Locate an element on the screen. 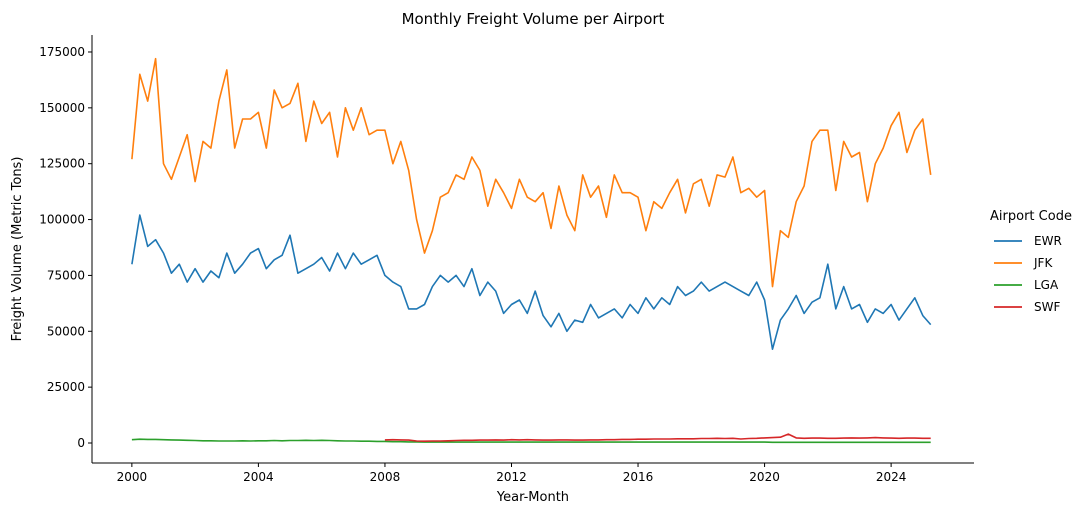  legend-label-jfk: JFK is located at coordinates (1043, 263).